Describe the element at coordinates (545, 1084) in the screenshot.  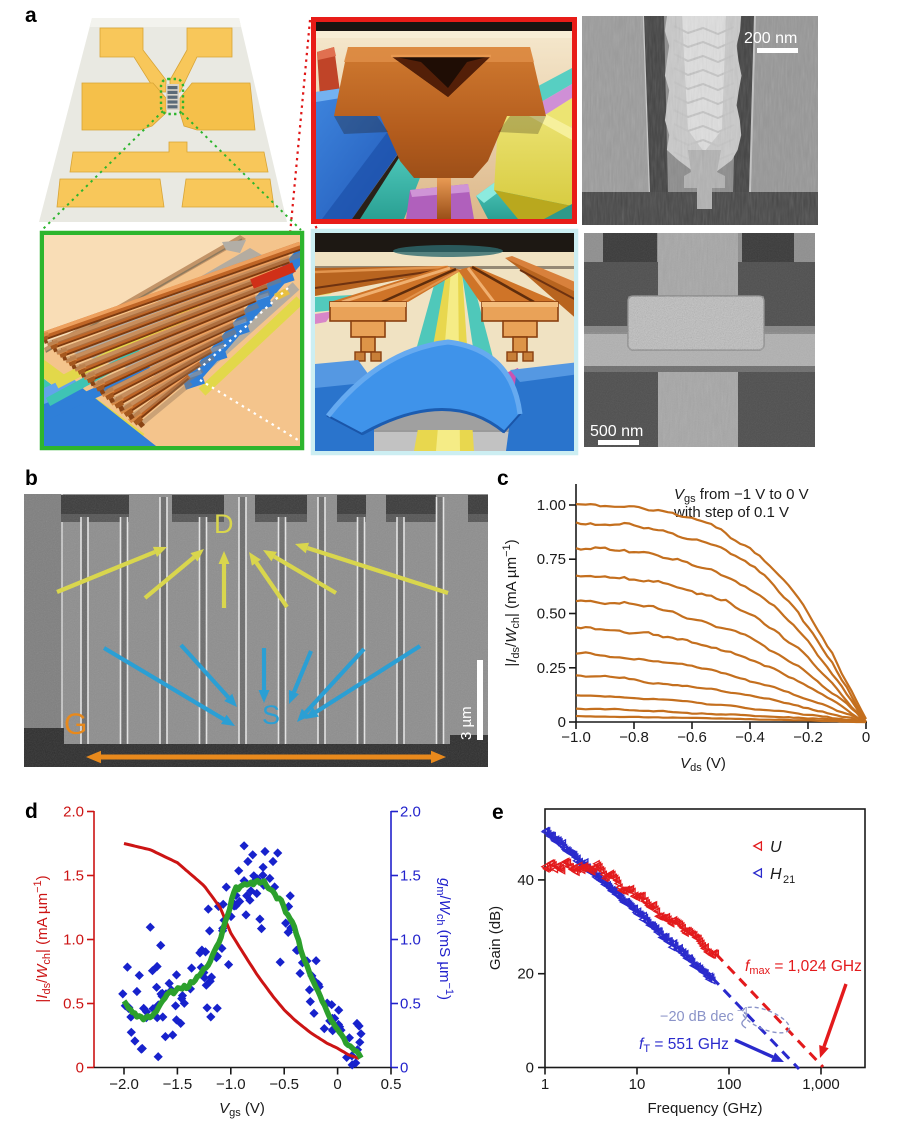
I see `svg-text: 1` at that location.